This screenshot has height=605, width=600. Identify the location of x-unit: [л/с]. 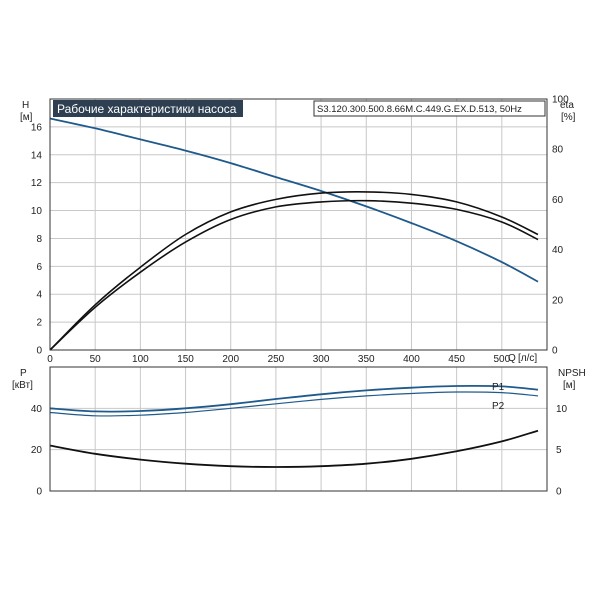
(527, 358).